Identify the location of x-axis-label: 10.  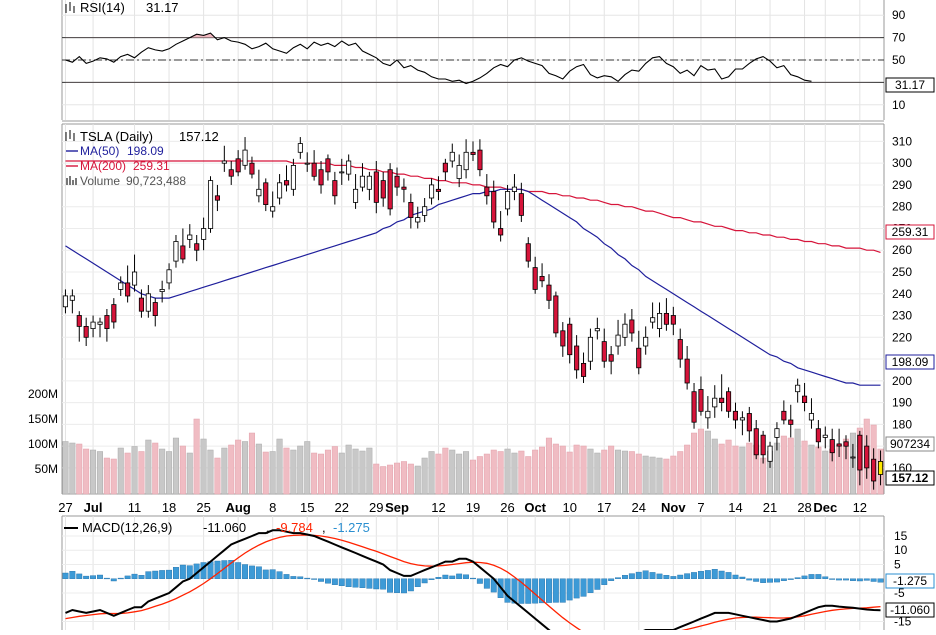
(569, 507).